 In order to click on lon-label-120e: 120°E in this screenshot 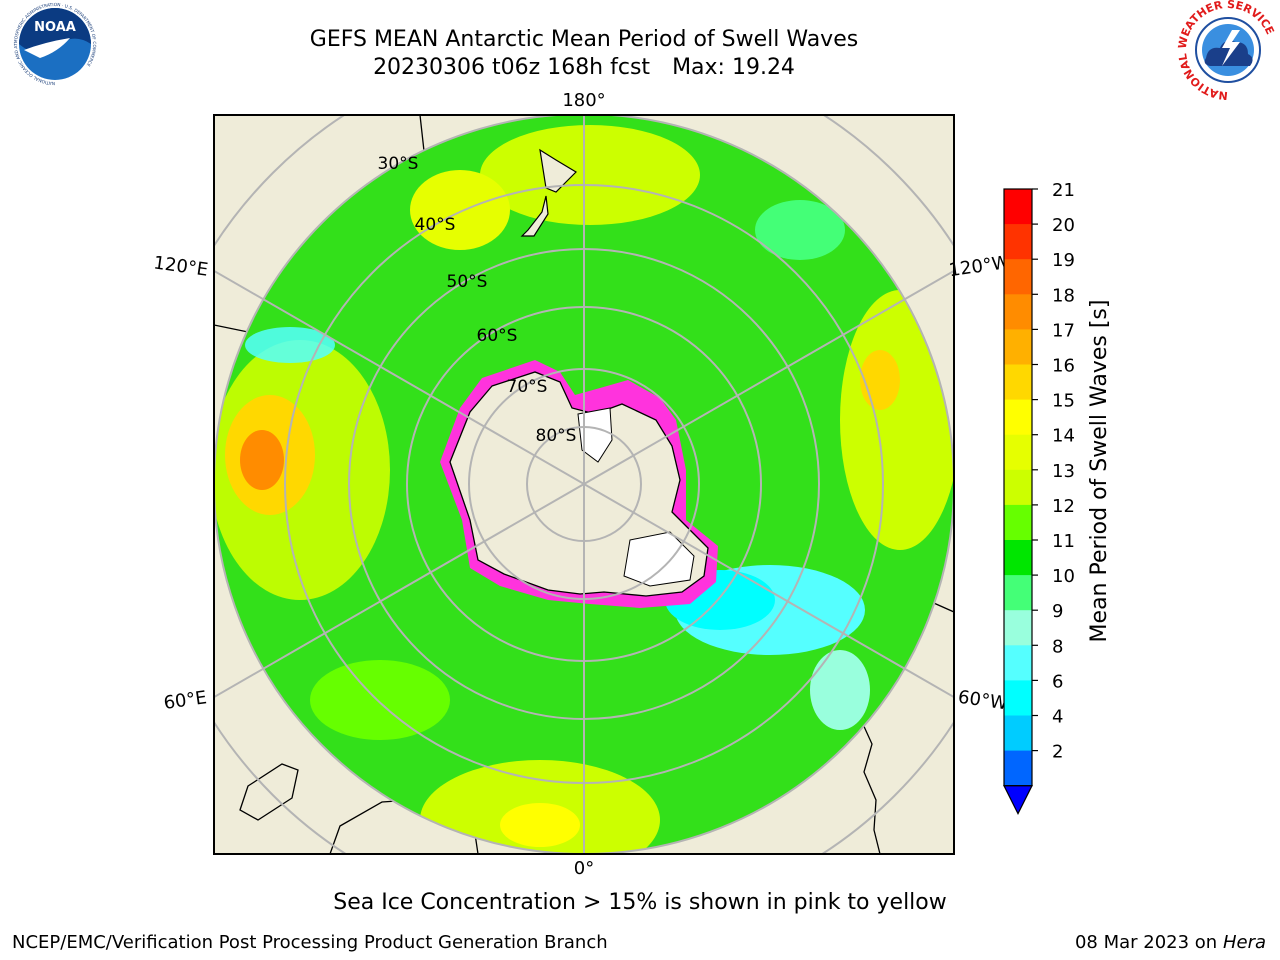, I will do `click(180, 266)`.